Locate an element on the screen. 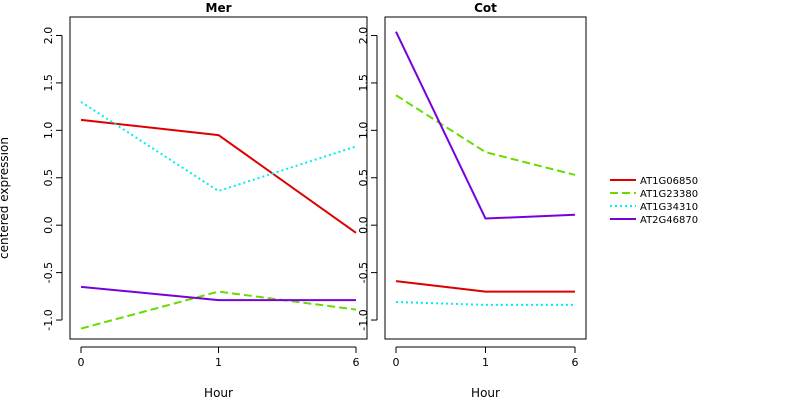  panel-title: Cot is located at coordinates (485, 8).